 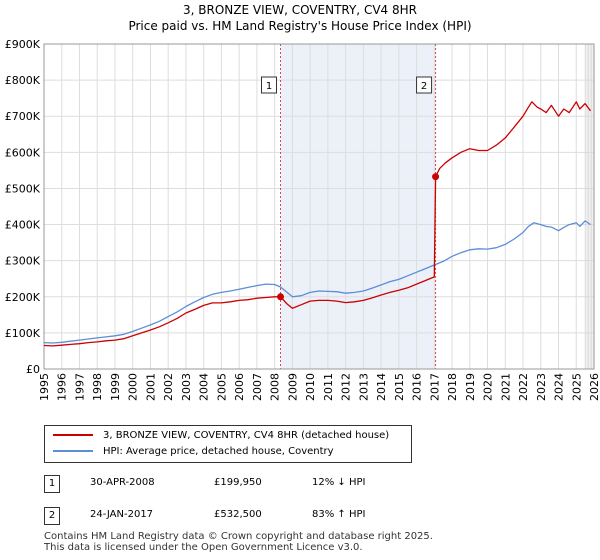 I want to click on y-tick-label: £700K, so click(x=23, y=116).